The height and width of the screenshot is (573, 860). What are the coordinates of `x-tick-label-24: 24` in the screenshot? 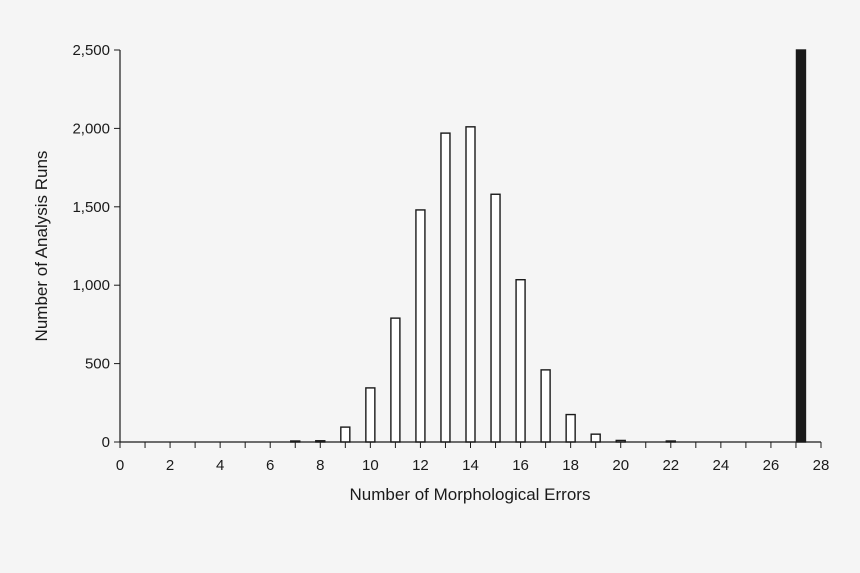 It's located at (721, 465).